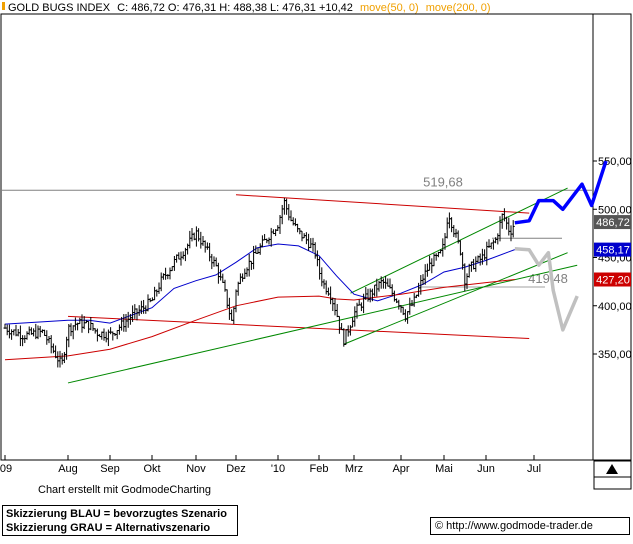 The height and width of the screenshot is (544, 633). I want to click on x-tick-label: Dez, so click(236, 469).